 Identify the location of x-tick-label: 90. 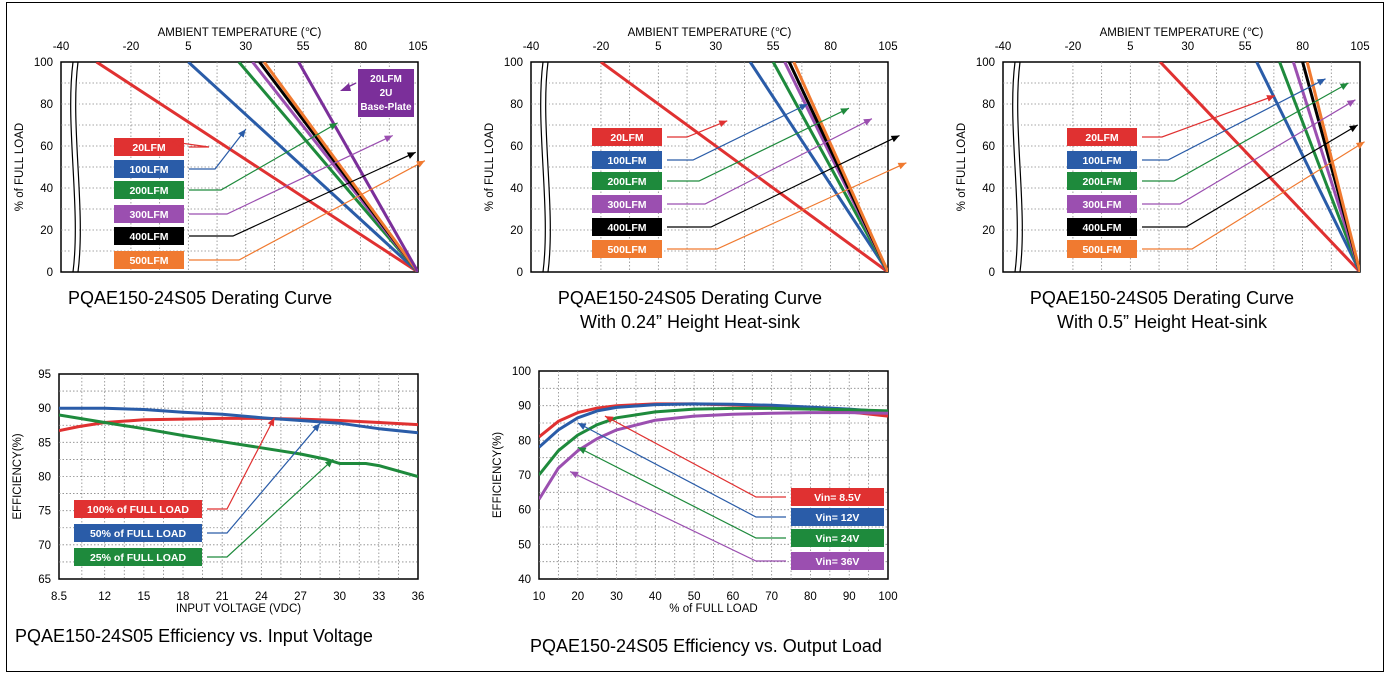
(849, 597).